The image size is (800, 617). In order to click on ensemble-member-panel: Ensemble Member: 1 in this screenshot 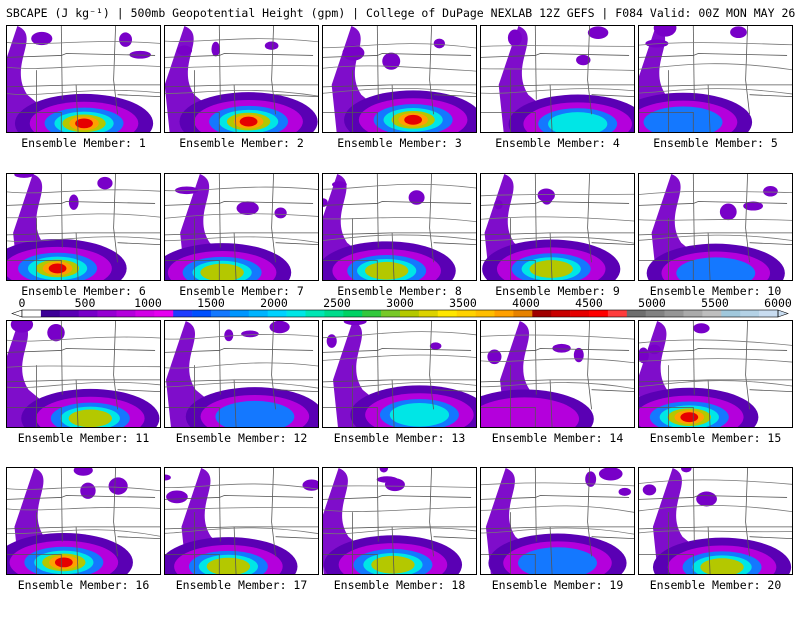, I will do `click(83, 100)`.